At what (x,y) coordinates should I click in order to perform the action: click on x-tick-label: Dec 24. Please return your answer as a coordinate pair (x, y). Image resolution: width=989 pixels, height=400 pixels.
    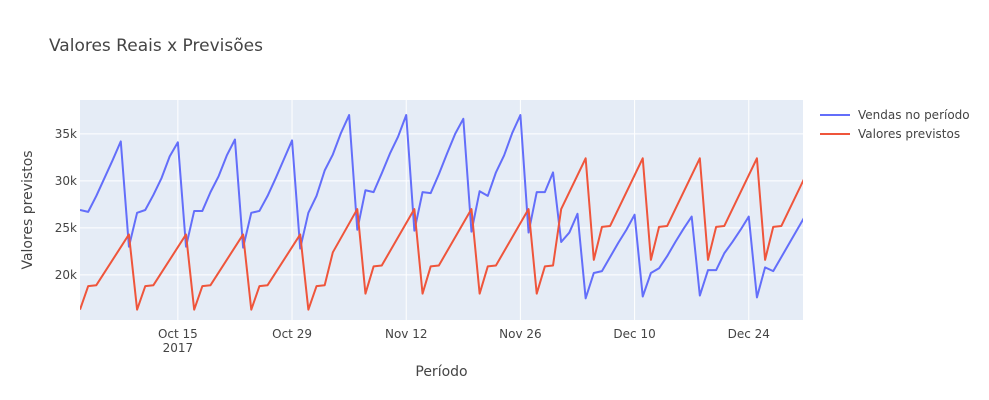
    Looking at the image, I should click on (749, 334).